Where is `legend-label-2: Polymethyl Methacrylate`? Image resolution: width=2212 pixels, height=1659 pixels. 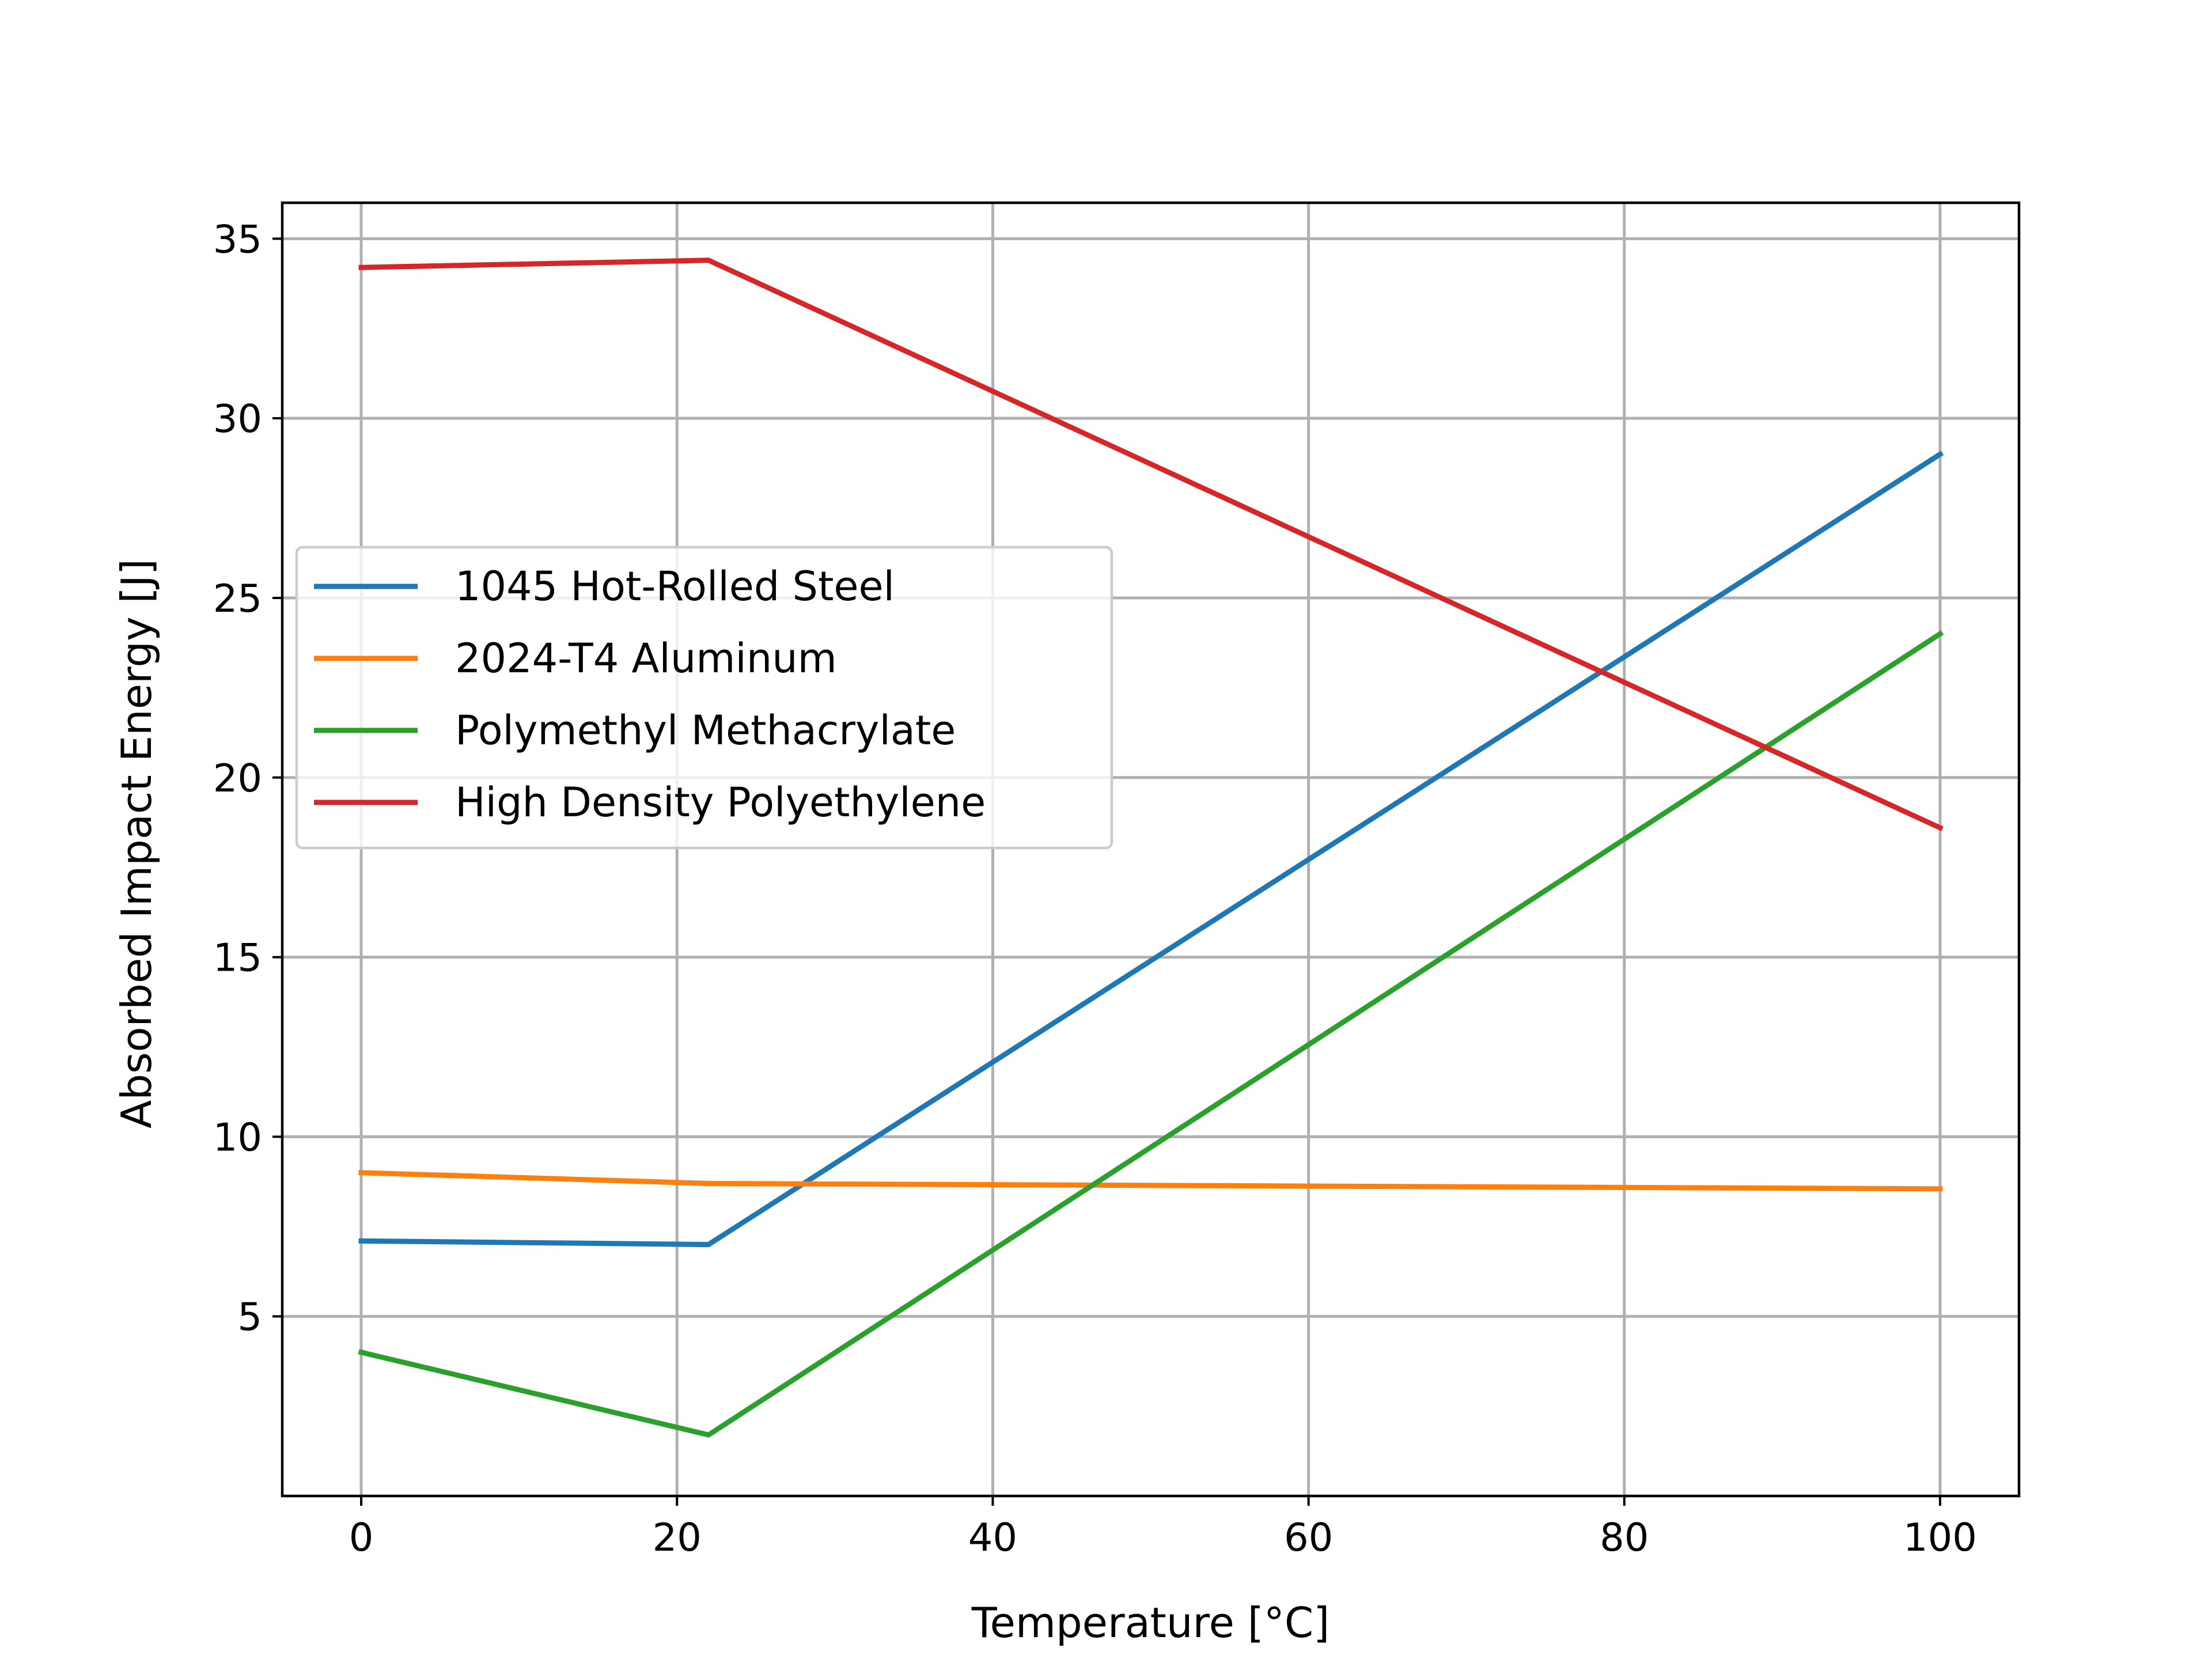 legend-label-2: Polymethyl Methacrylate is located at coordinates (705, 730).